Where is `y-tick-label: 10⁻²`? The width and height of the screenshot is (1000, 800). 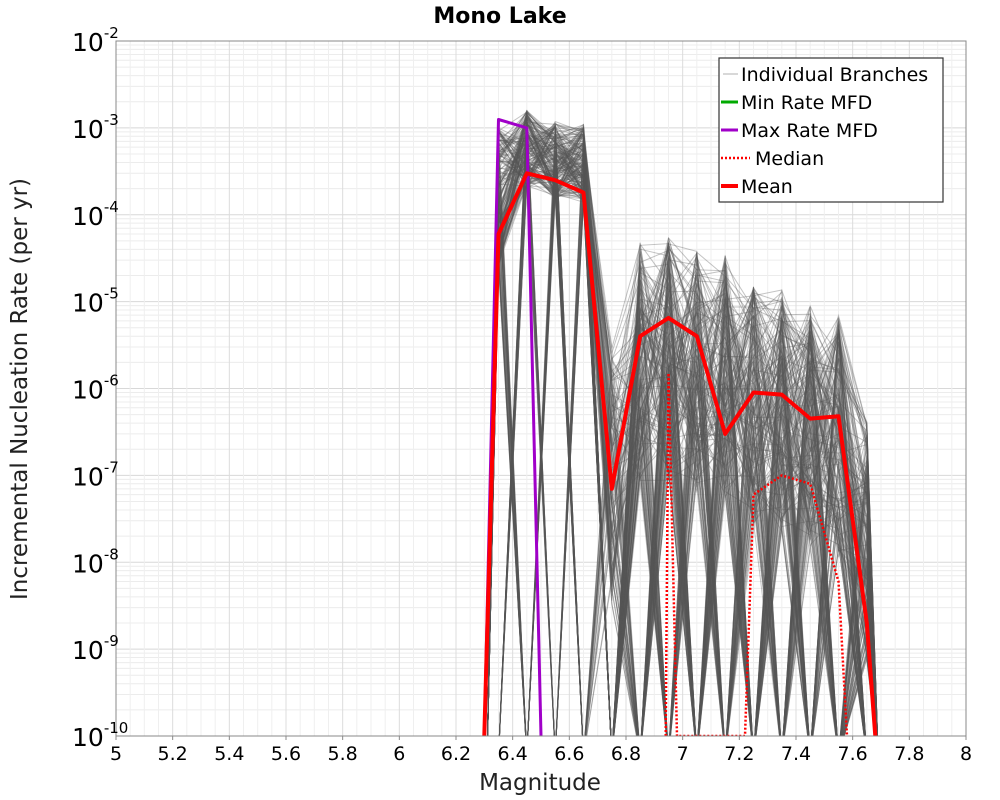
y-tick-label: 10⁻² is located at coordinates (95, 40).